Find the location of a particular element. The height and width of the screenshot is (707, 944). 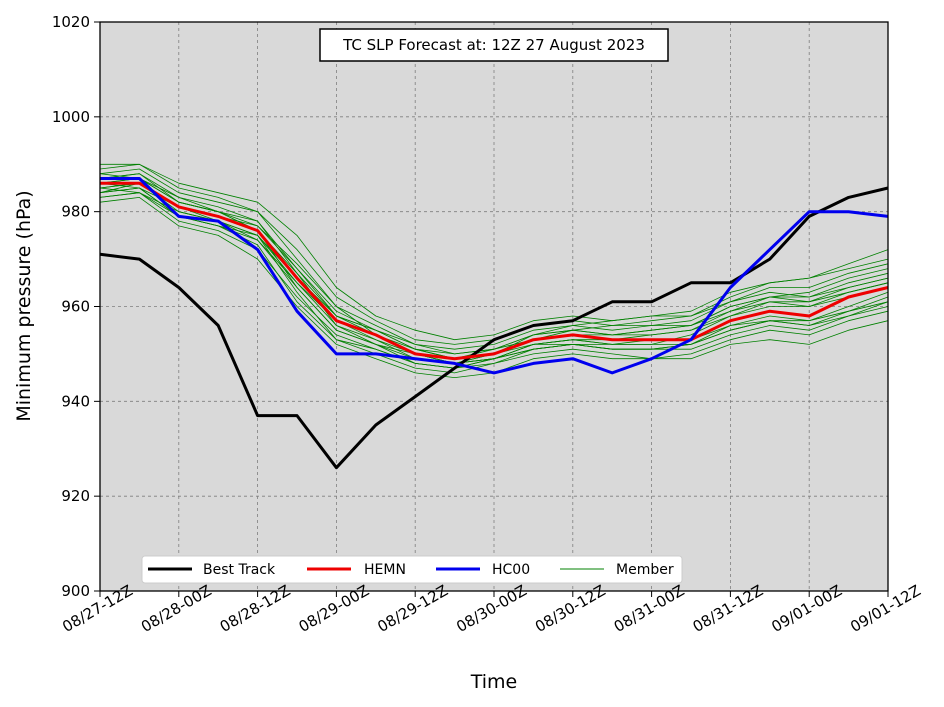

y-tick-label: 1000 is located at coordinates (71, 117).